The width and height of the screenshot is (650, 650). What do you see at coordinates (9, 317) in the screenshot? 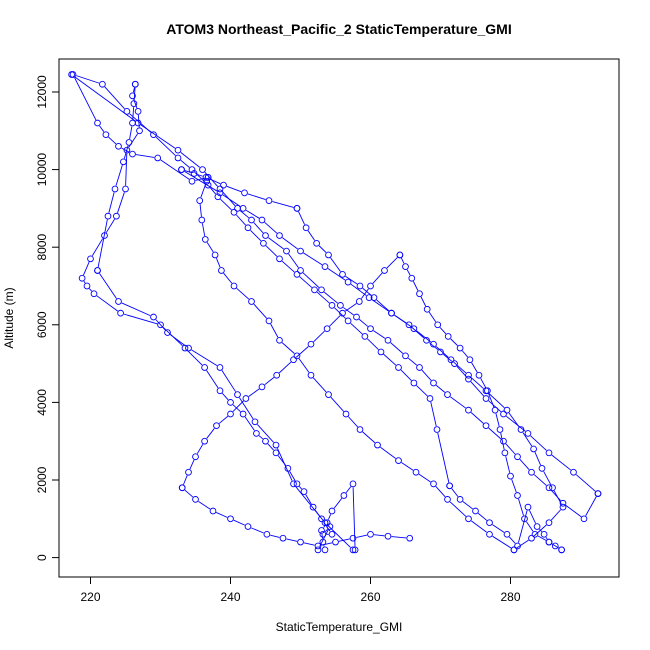
I see `y-axis-label: Altitude (m)` at bounding box center [9, 317].